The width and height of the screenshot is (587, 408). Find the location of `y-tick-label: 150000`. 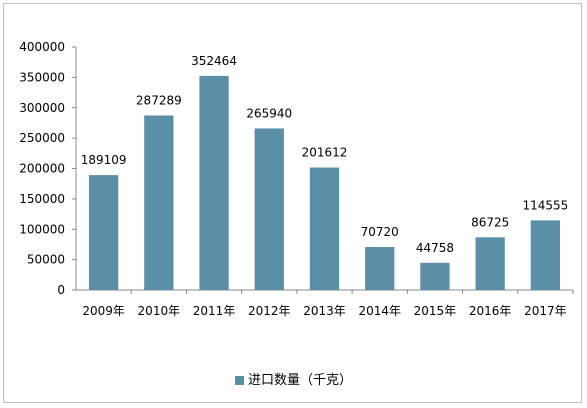

y-tick-label: 150000 is located at coordinates (42, 199).